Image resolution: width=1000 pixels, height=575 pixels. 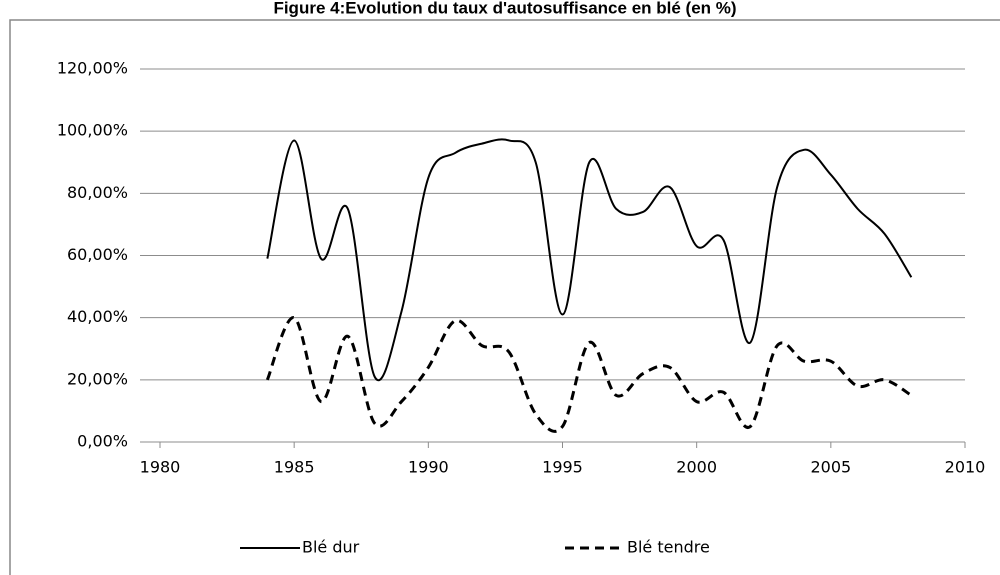 What do you see at coordinates (294, 467) in the screenshot?
I see `x-tick-label: 1985` at bounding box center [294, 467].